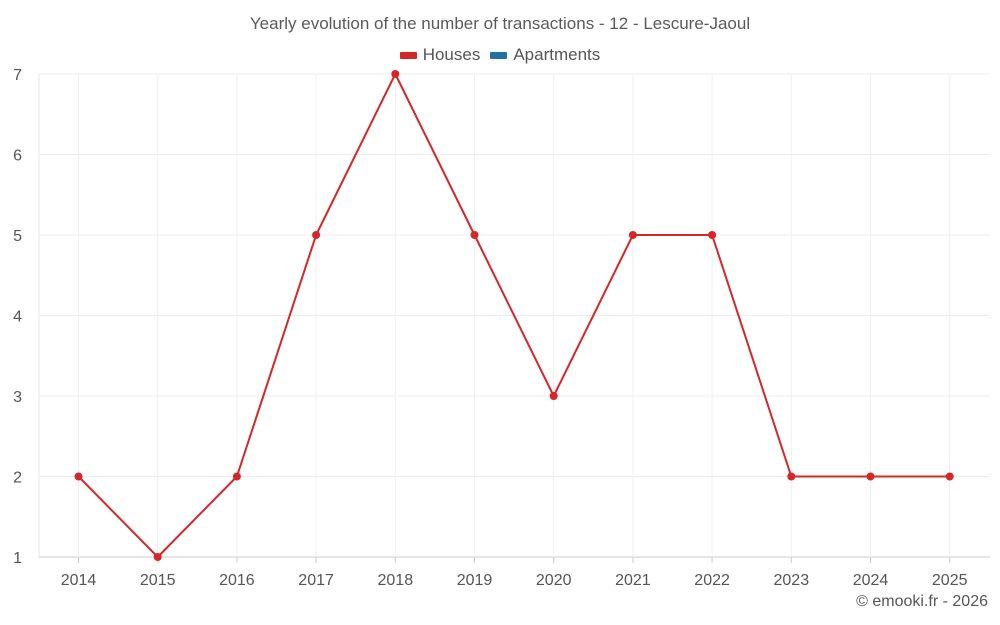 This screenshot has width=1000, height=625. I want to click on data-point-houses-2014, so click(78, 476).